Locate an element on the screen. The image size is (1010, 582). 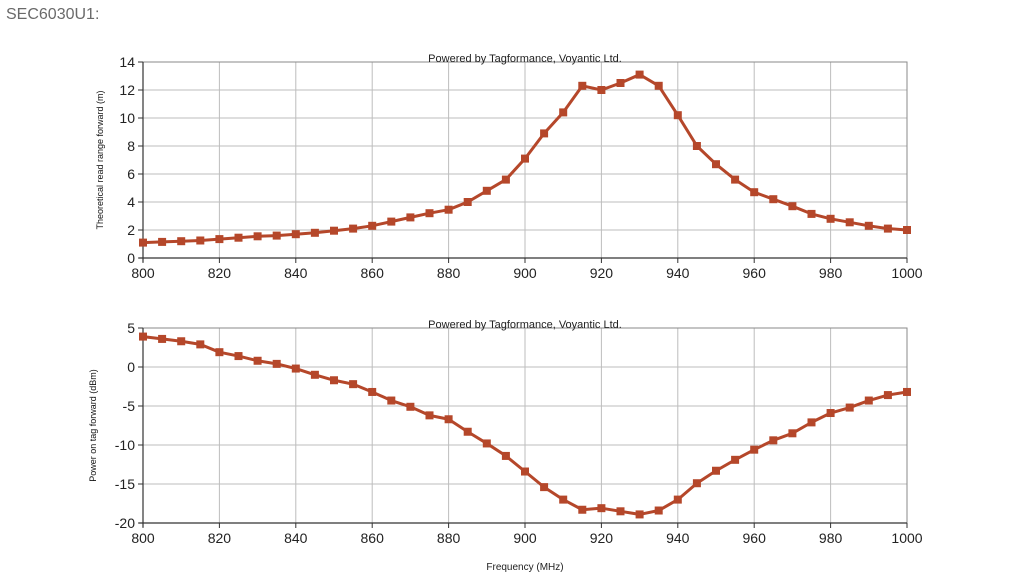
y-tick-label: 5 is located at coordinates (131, 328).